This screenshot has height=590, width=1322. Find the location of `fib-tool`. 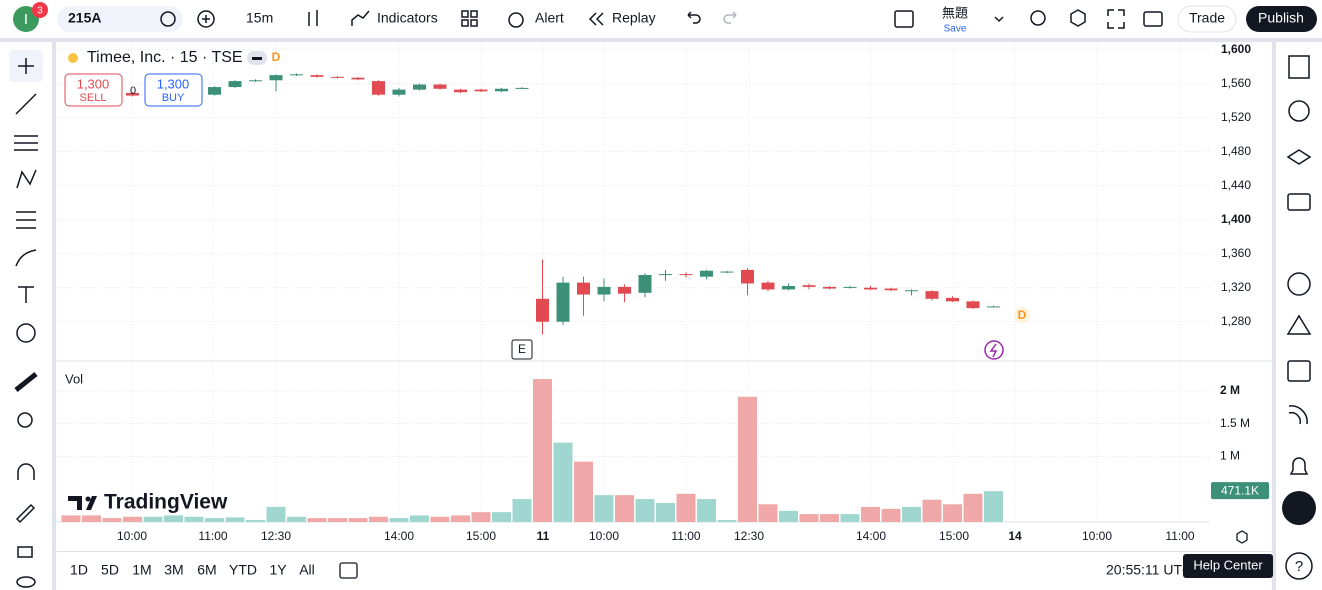

fib-tool is located at coordinates (26, 143).